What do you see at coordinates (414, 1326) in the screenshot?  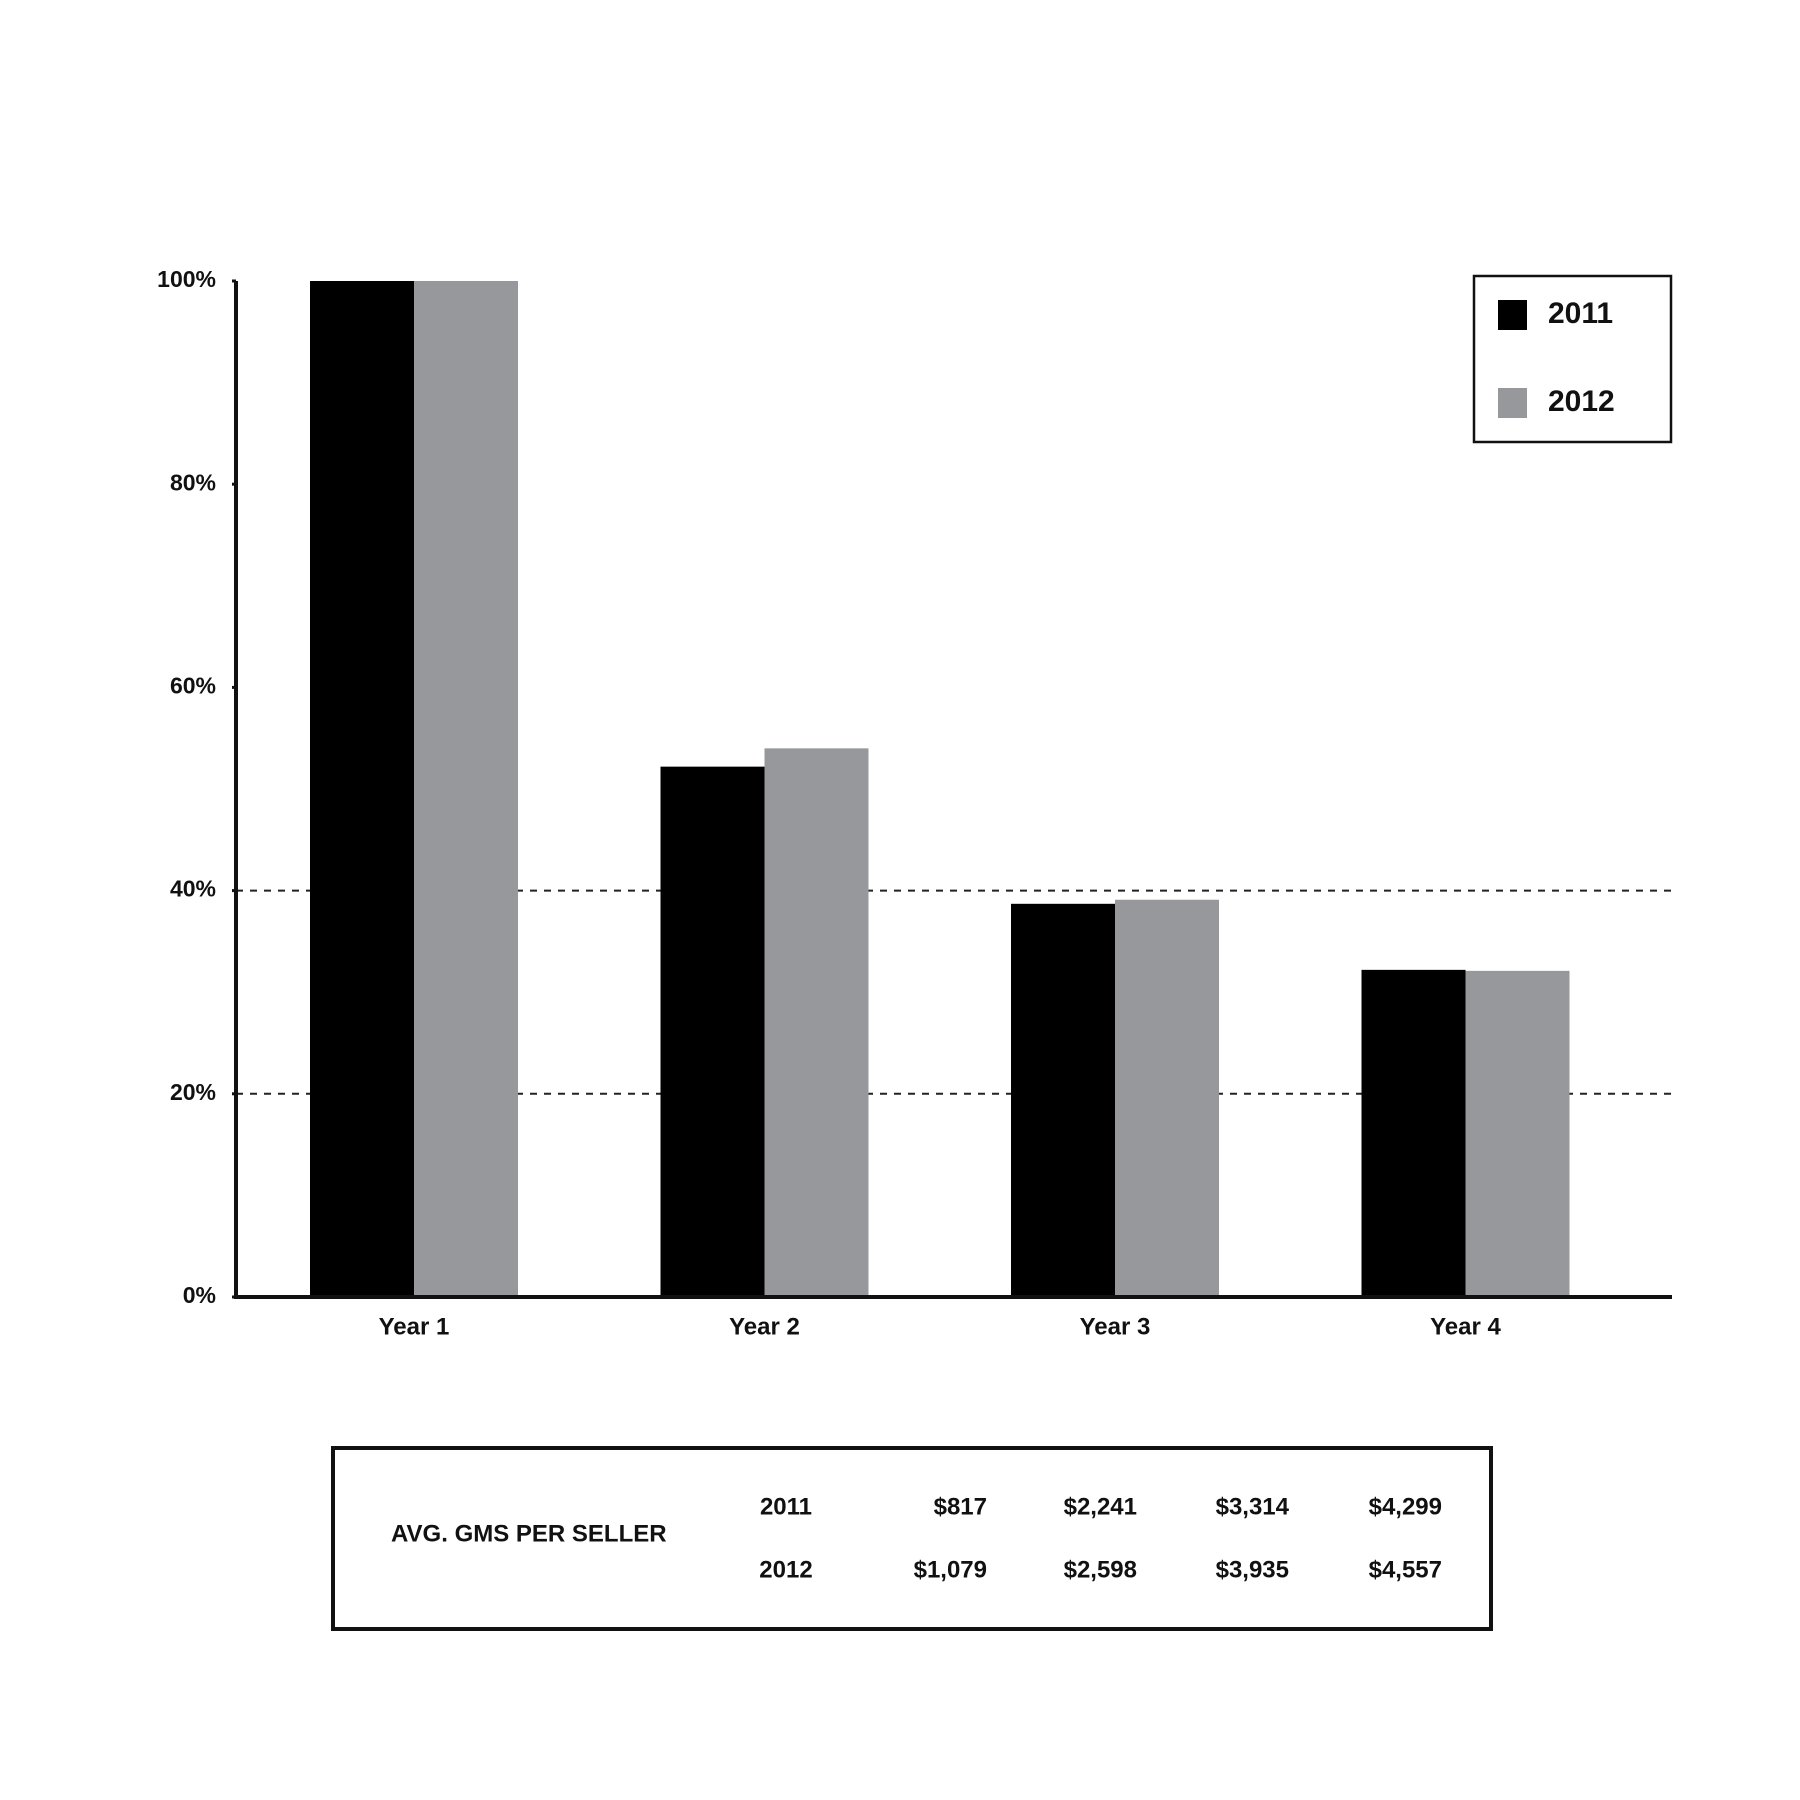 I see `x-tick-label: Year 1` at bounding box center [414, 1326].